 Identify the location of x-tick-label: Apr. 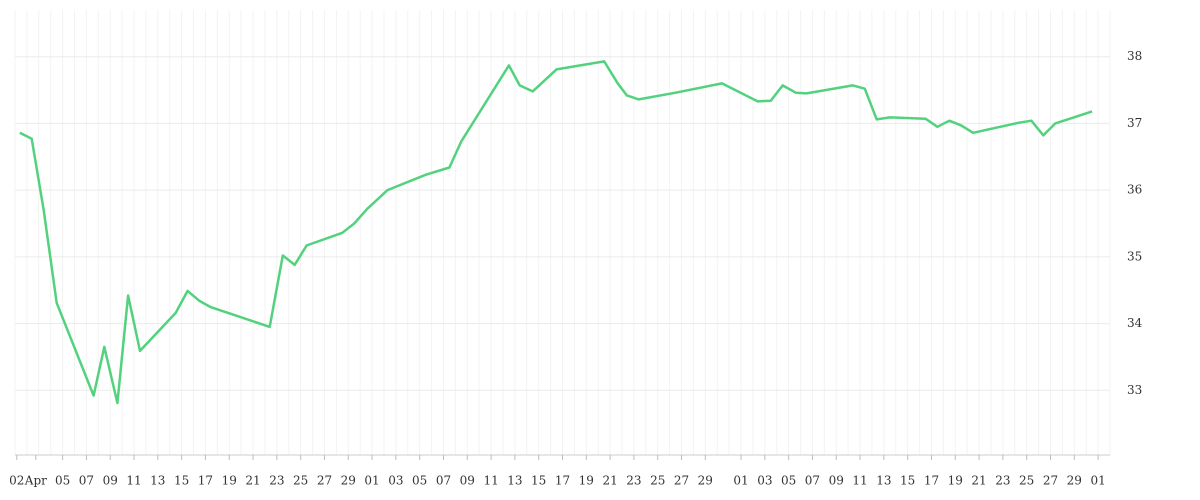
(35, 481).